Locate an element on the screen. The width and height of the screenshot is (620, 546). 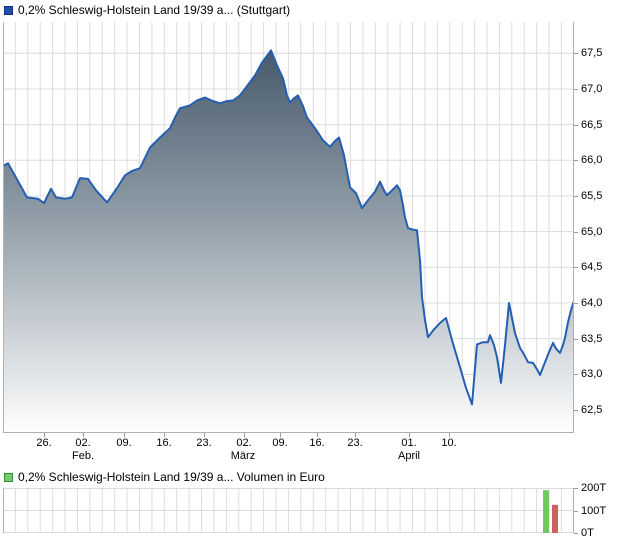
volume-bar-down is located at coordinates (555, 518).